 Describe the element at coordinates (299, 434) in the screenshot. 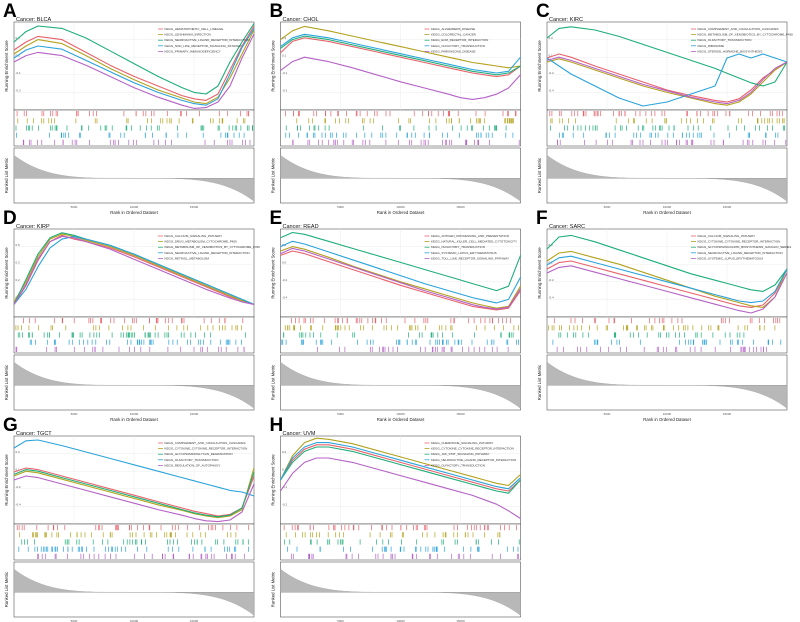

I see `panel-title: Cancer: UVM` at that location.